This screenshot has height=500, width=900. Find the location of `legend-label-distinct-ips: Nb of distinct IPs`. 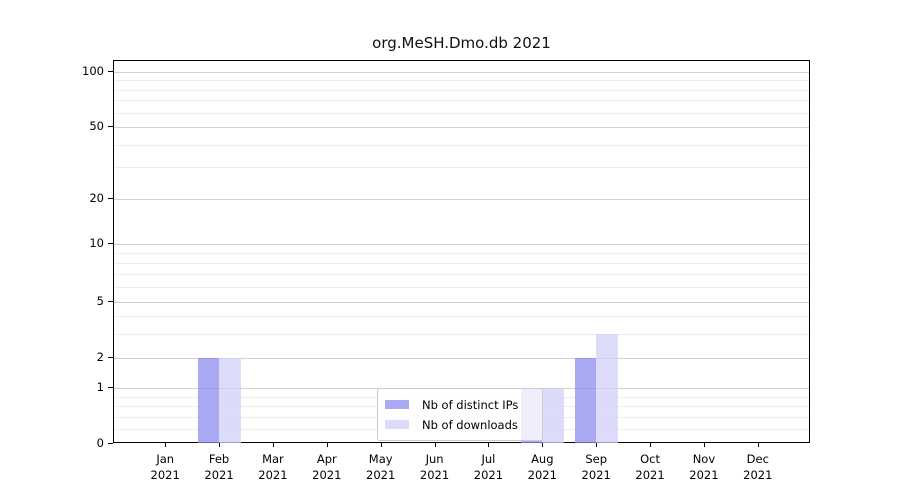

legend-label-distinct-ips: Nb of distinct IPs is located at coordinates (470, 404).